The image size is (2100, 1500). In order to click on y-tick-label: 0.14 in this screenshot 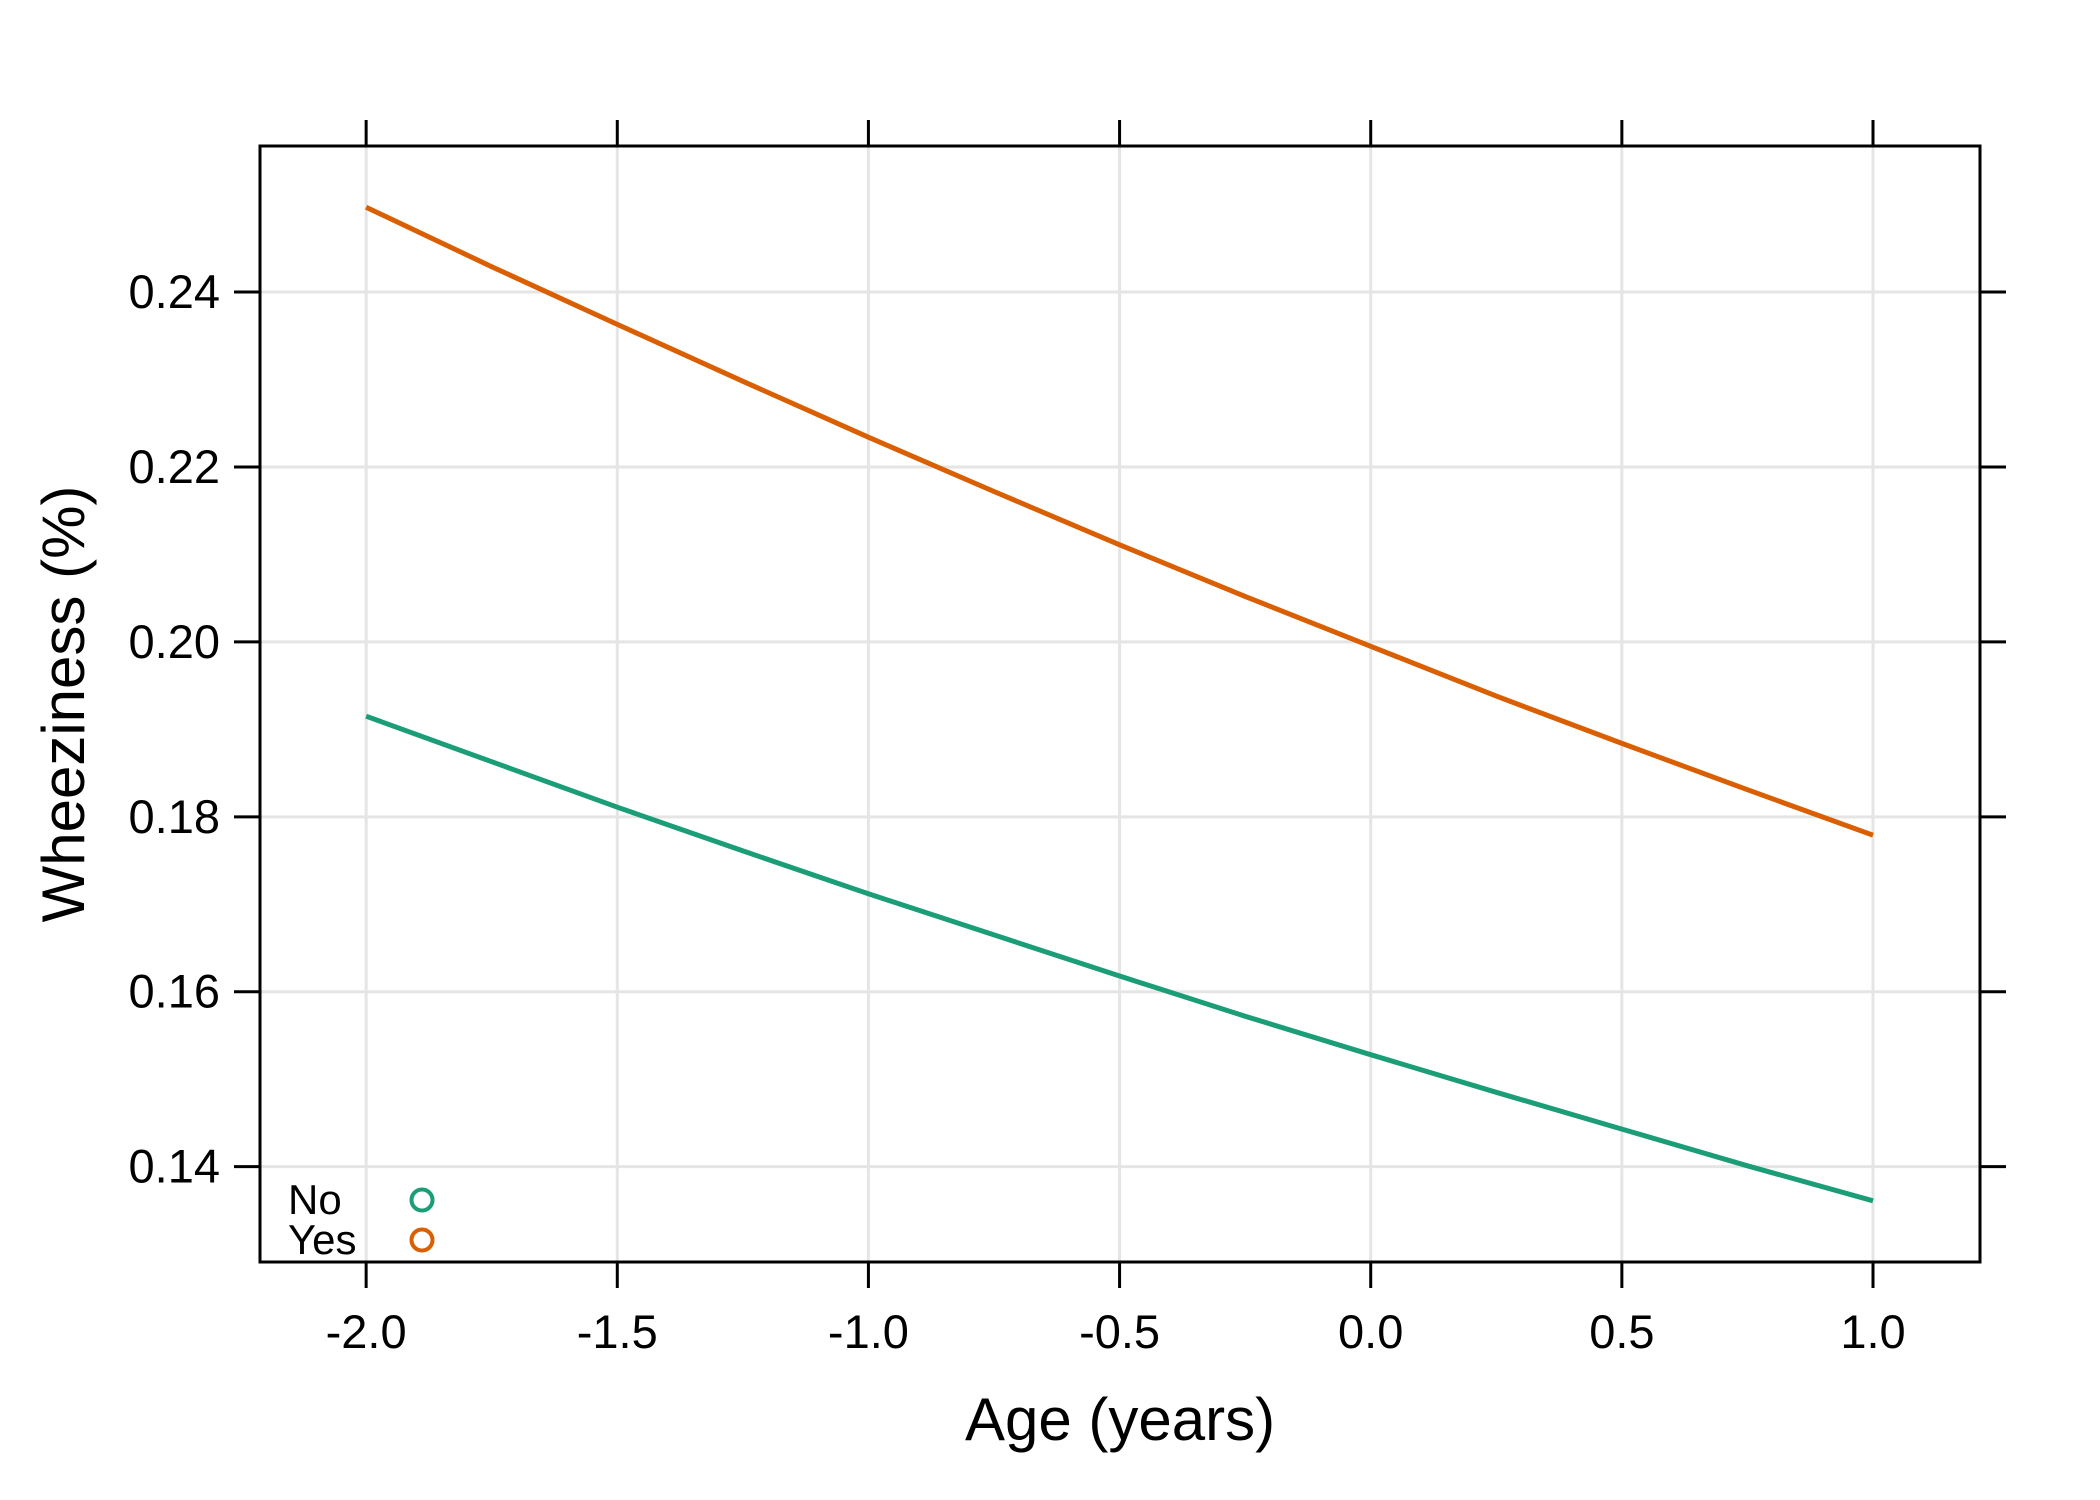, I will do `click(174, 1166)`.